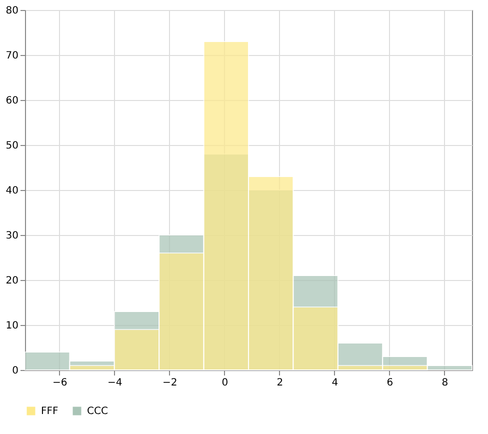  Describe the element at coordinates (12, 11) in the screenshot. I see `y-tick-label: 80` at that location.